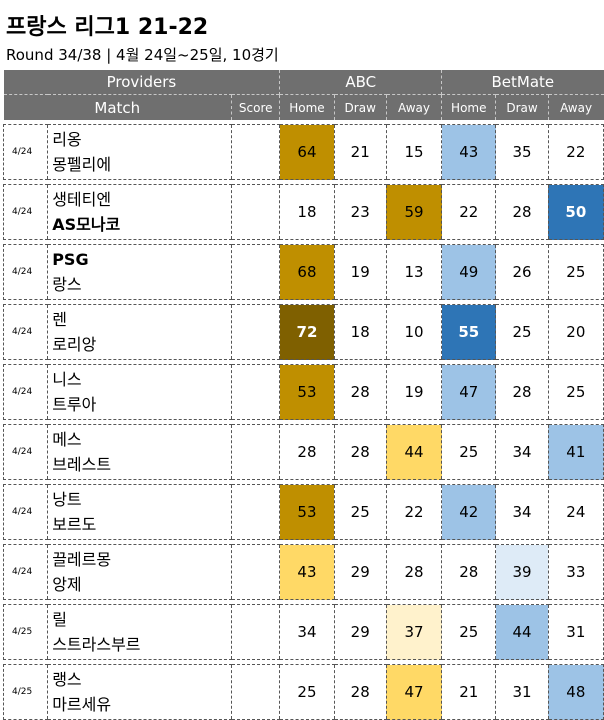 Image resolution: width=604 pixels, height=720 pixels. I want to click on abc-home-header: Home, so click(307, 107).